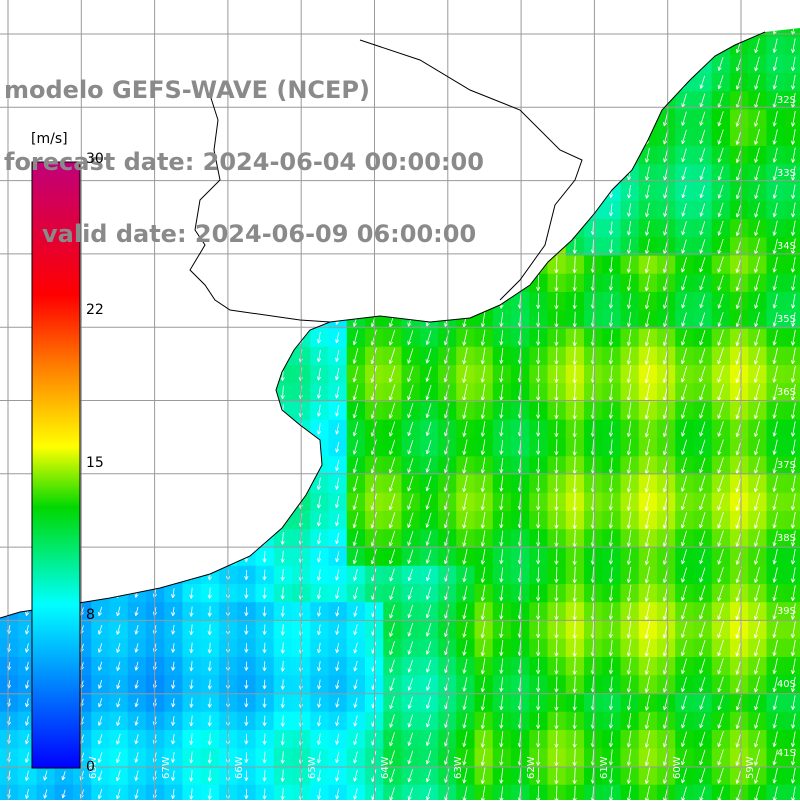  What do you see at coordinates (187, 90) in the screenshot?
I see `model-line: modelo GEFS-WAVE (NCEP)` at bounding box center [187, 90].